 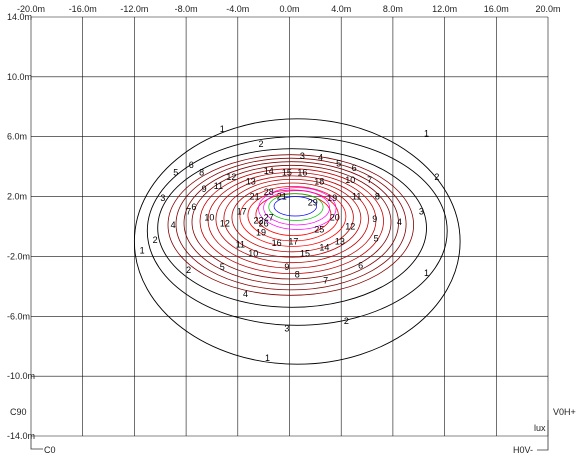 I want to click on x-tick-label: 20.0m, so click(x=547, y=9).